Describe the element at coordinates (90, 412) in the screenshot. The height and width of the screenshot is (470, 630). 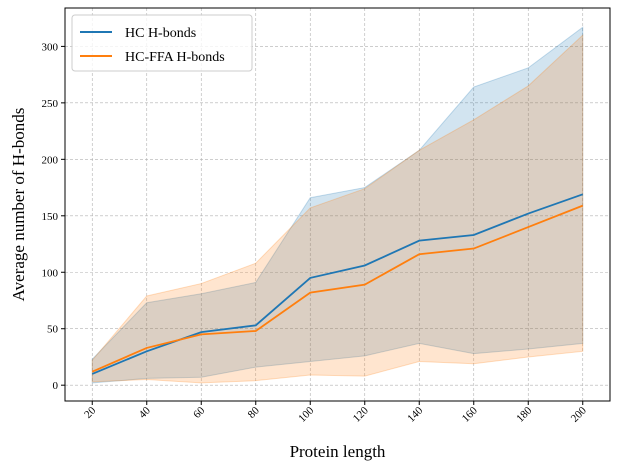
I see `x-tick-label: 20` at that location.